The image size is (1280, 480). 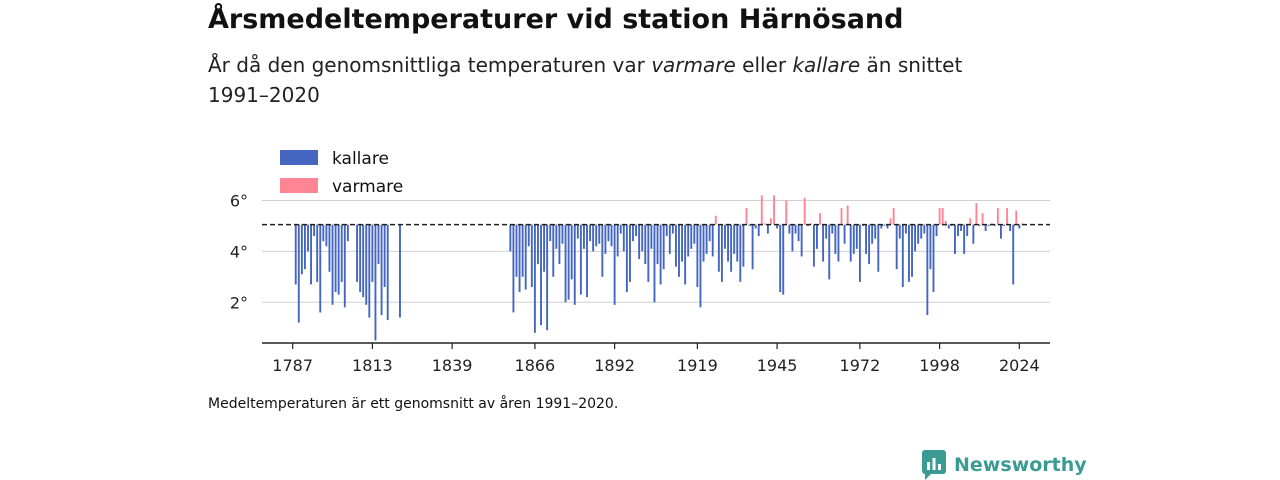 I want to click on bar-2004, so click(x=958, y=230).